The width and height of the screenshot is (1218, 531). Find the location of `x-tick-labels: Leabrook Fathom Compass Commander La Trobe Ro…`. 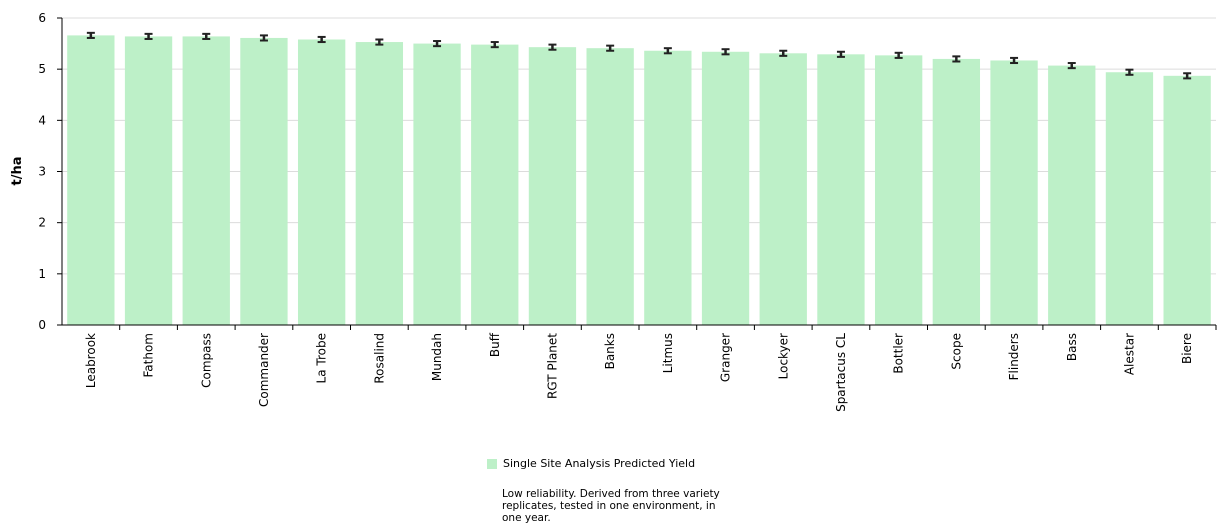

x-tick-labels: Leabrook Fathom Compass Commander La Trobe Ro… is located at coordinates (639, 372).